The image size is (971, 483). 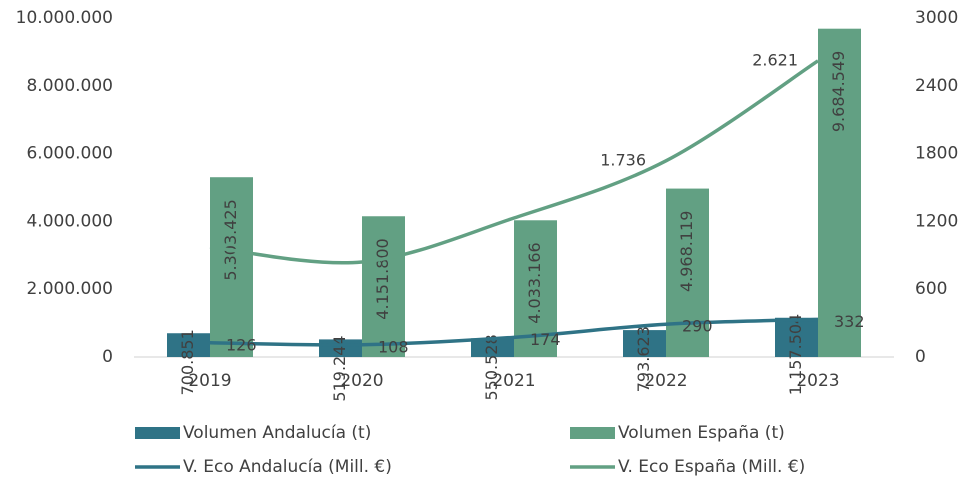 I want to click on x-tick-label: 2021, so click(x=513, y=381).